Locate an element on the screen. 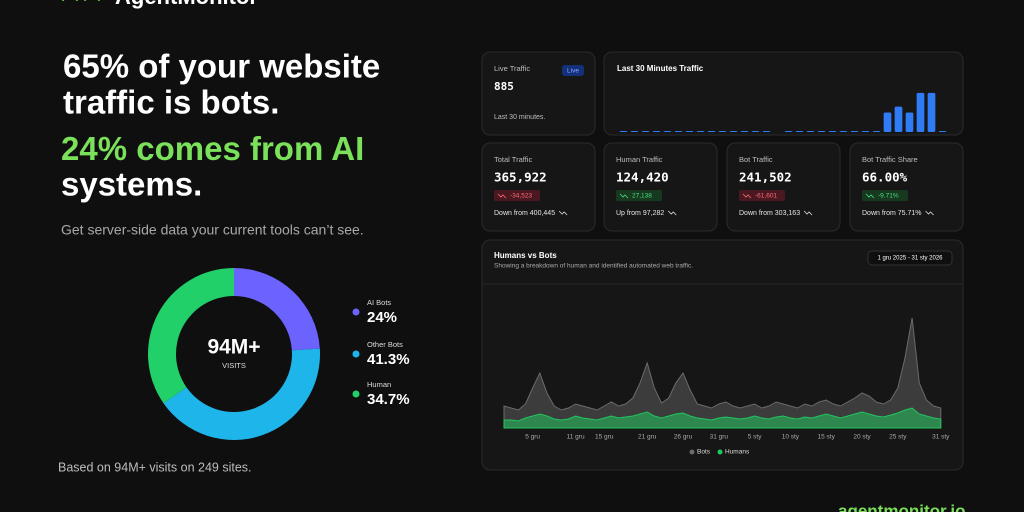  badge-text: -61,601 is located at coordinates (766, 196).